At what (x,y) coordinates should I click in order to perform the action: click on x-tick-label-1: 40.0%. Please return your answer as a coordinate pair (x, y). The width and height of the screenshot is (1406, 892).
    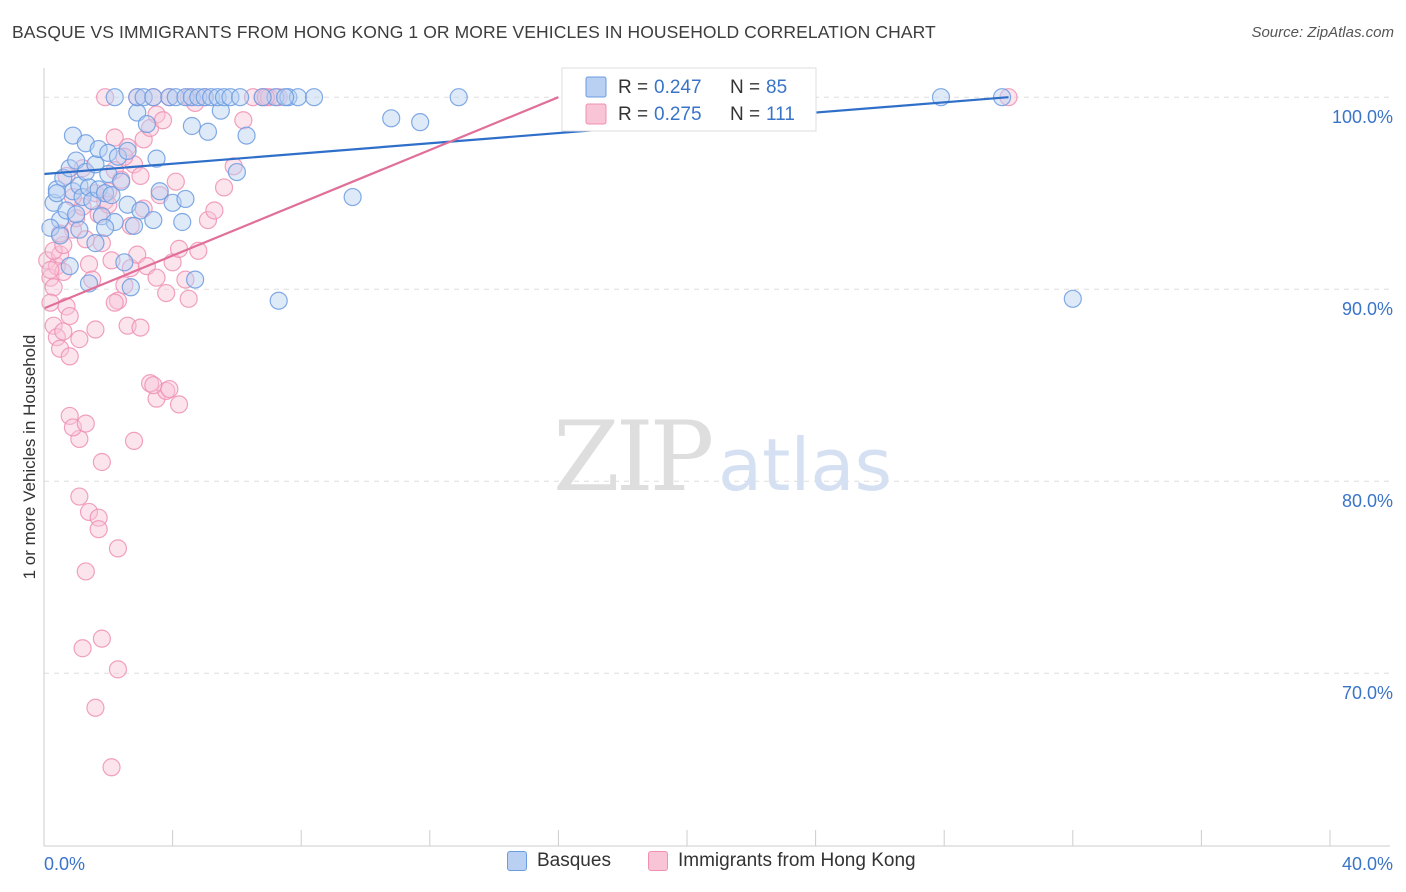
    Looking at the image, I should click on (1367, 864).